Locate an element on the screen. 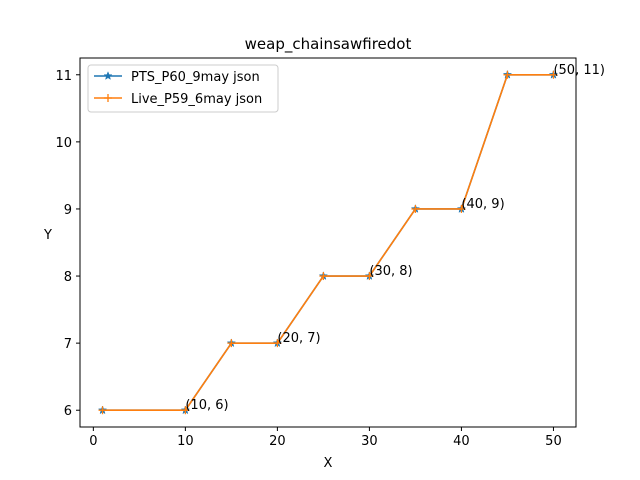 The height and width of the screenshot is (480, 640). y-tick-label: 10 is located at coordinates (63, 143).